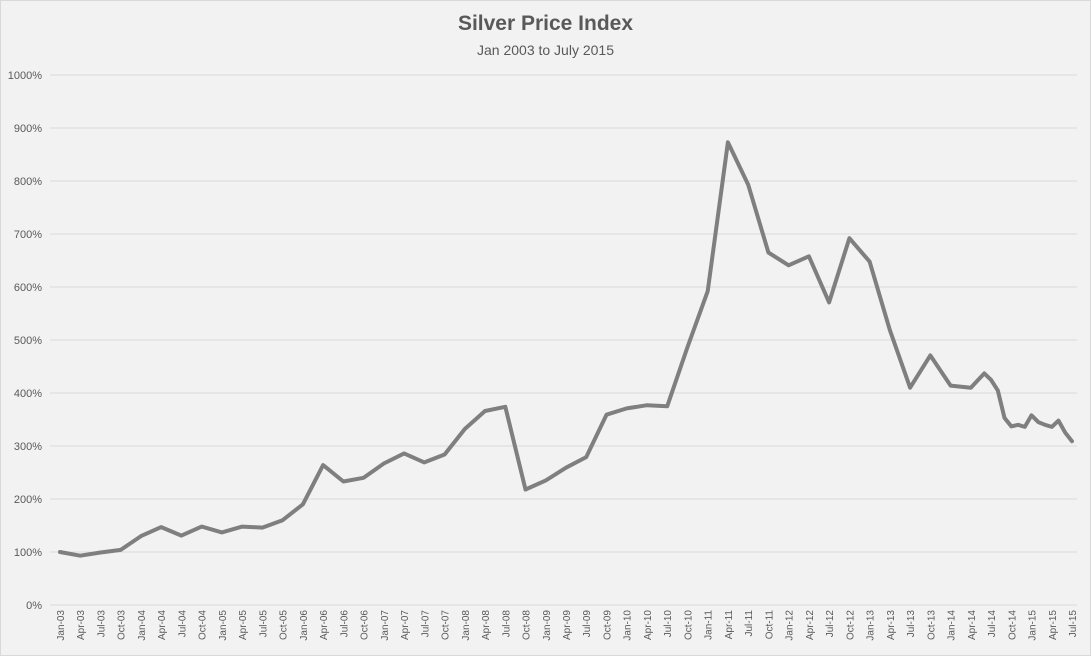 This screenshot has width=1091, height=656. Describe the element at coordinates (486, 625) in the screenshot. I see `x-tick-label: Apr-08` at that location.